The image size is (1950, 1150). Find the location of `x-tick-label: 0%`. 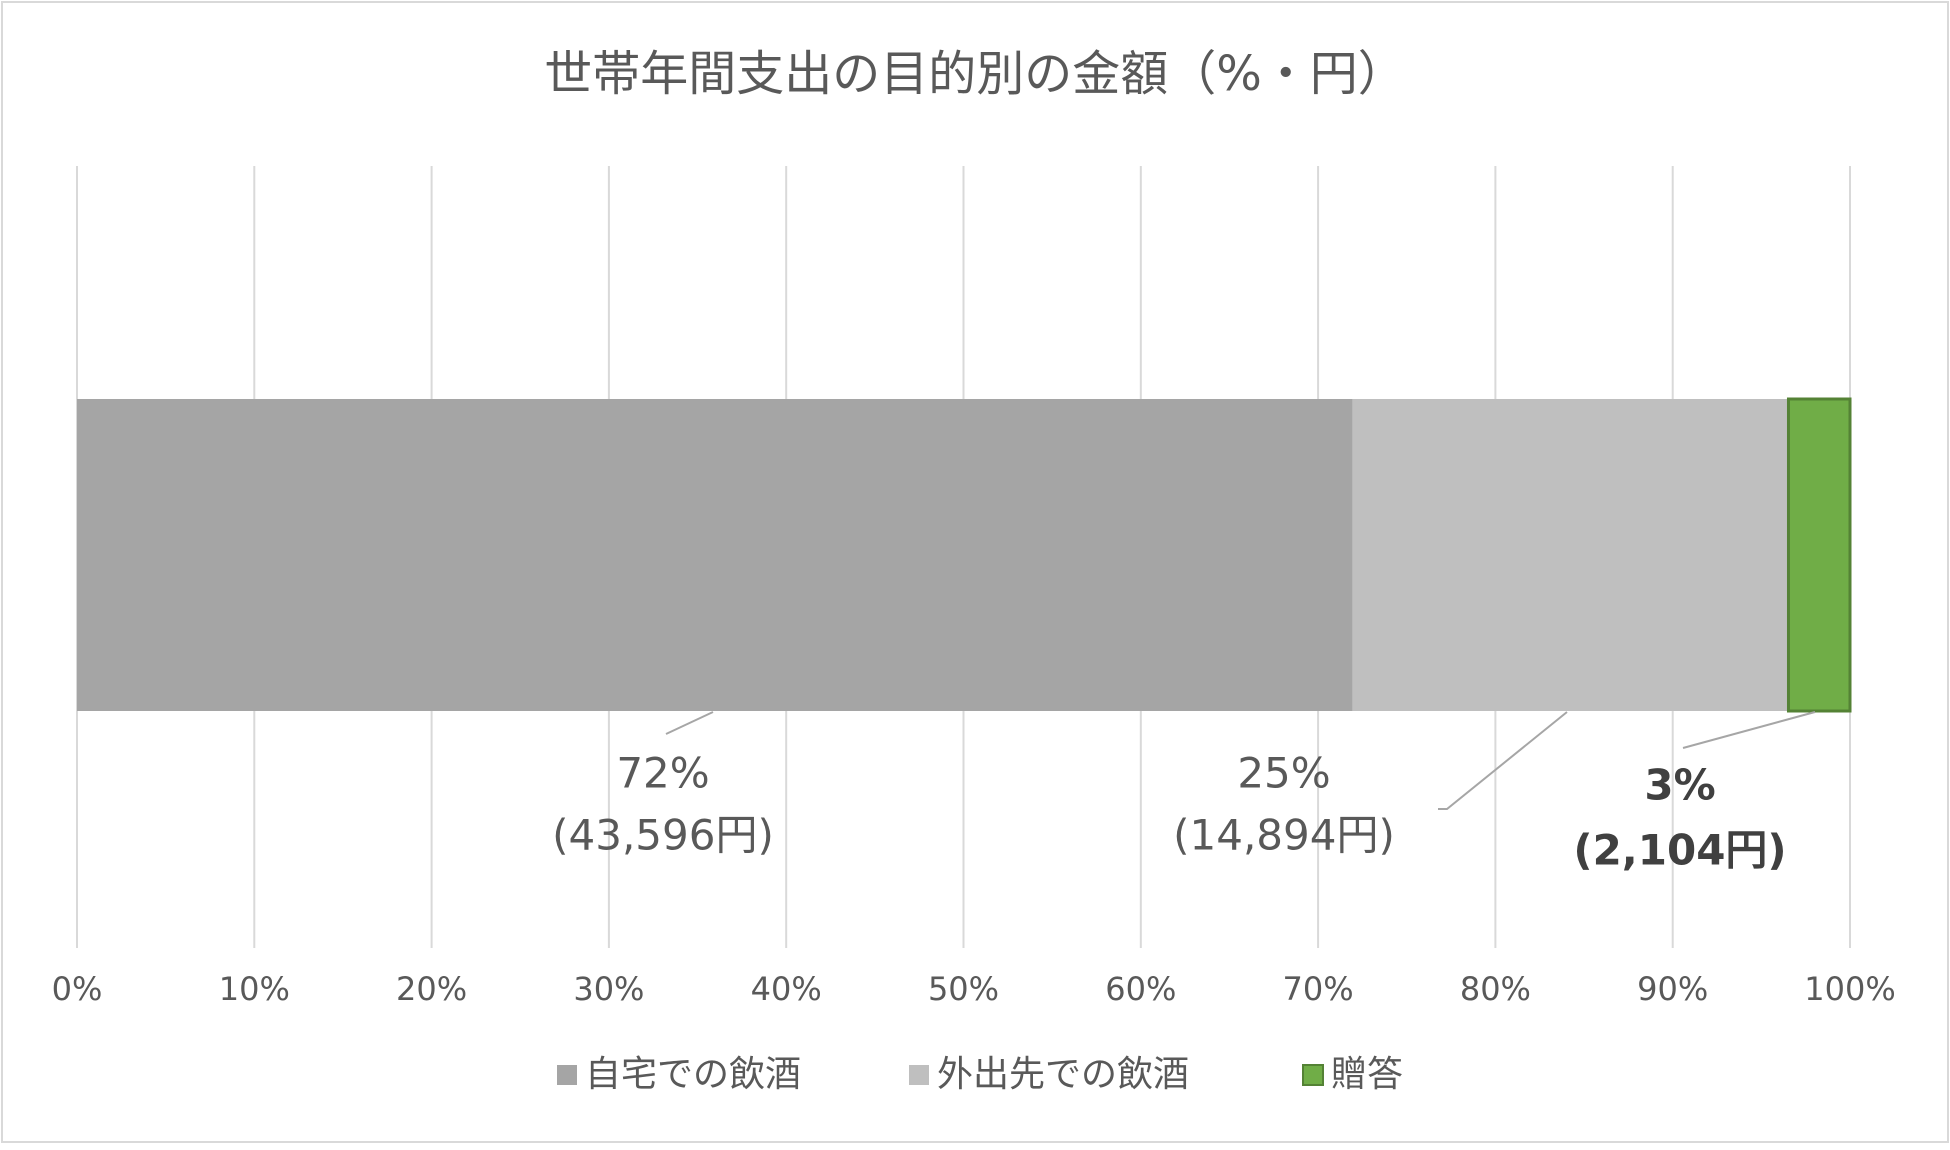

x-tick-label: 0% is located at coordinates (77, 989).